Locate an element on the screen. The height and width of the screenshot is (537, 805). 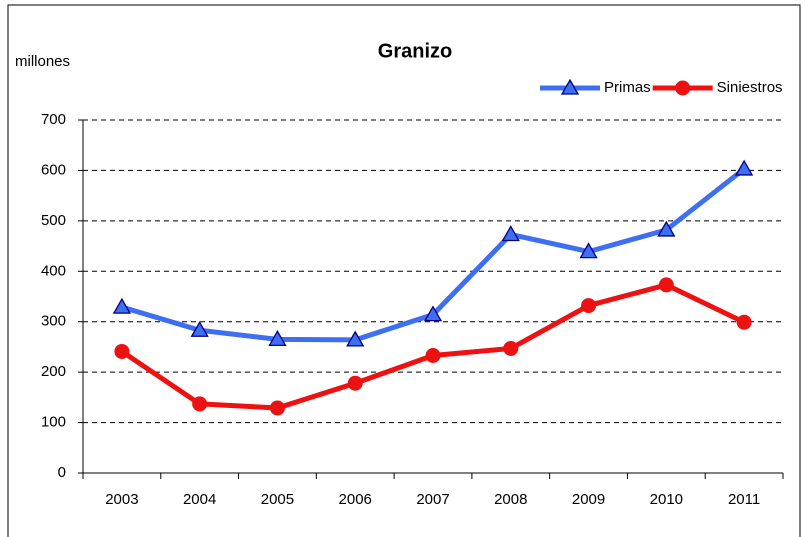
y-tick-label: 400 is located at coordinates (53, 270).